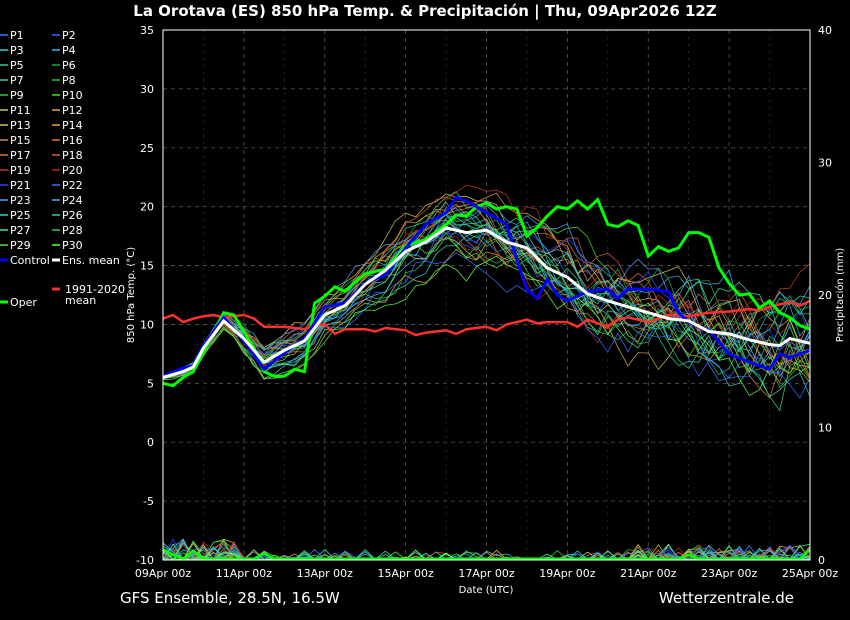  Describe the element at coordinates (821, 560) in the screenshot. I see `y2-tick-label: 0` at that location.